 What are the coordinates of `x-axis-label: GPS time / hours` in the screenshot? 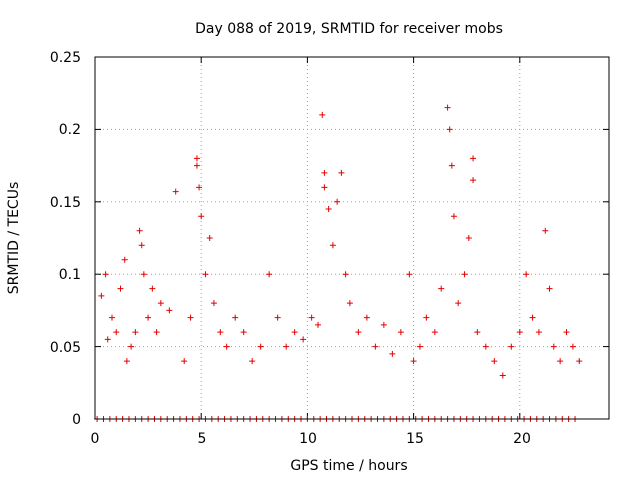 It's located at (348, 466).